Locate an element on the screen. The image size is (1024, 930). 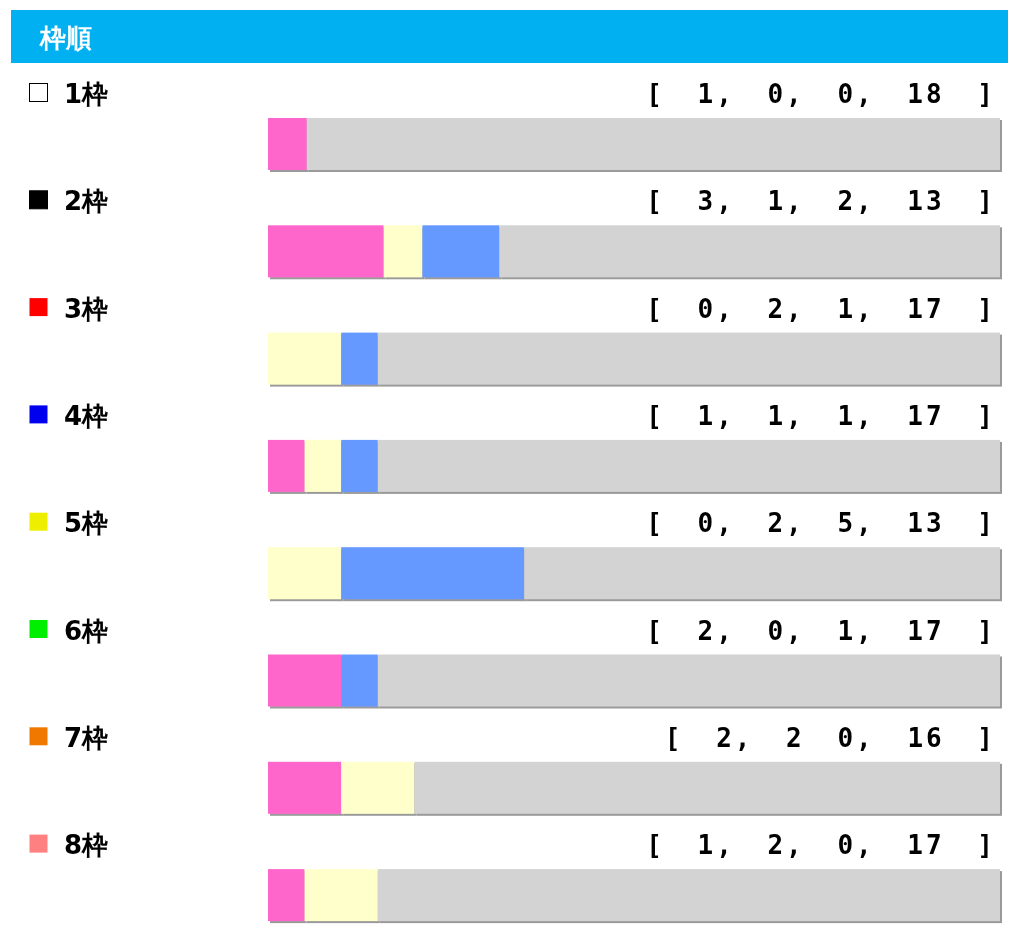
y-tick-label: 3枠 is located at coordinates (86, 308).